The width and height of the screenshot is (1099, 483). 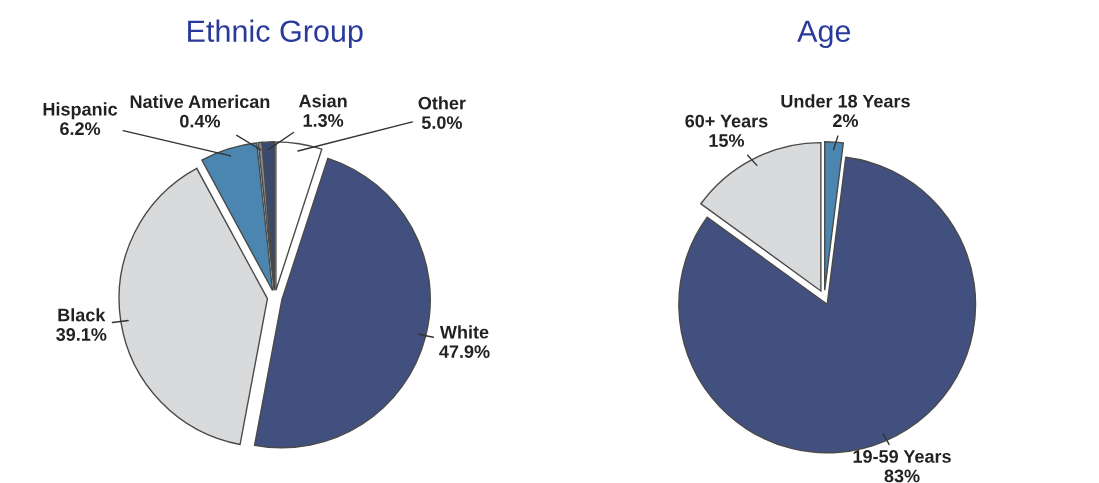 What do you see at coordinates (902, 476) in the screenshot?
I see `data-label: 83%` at bounding box center [902, 476].